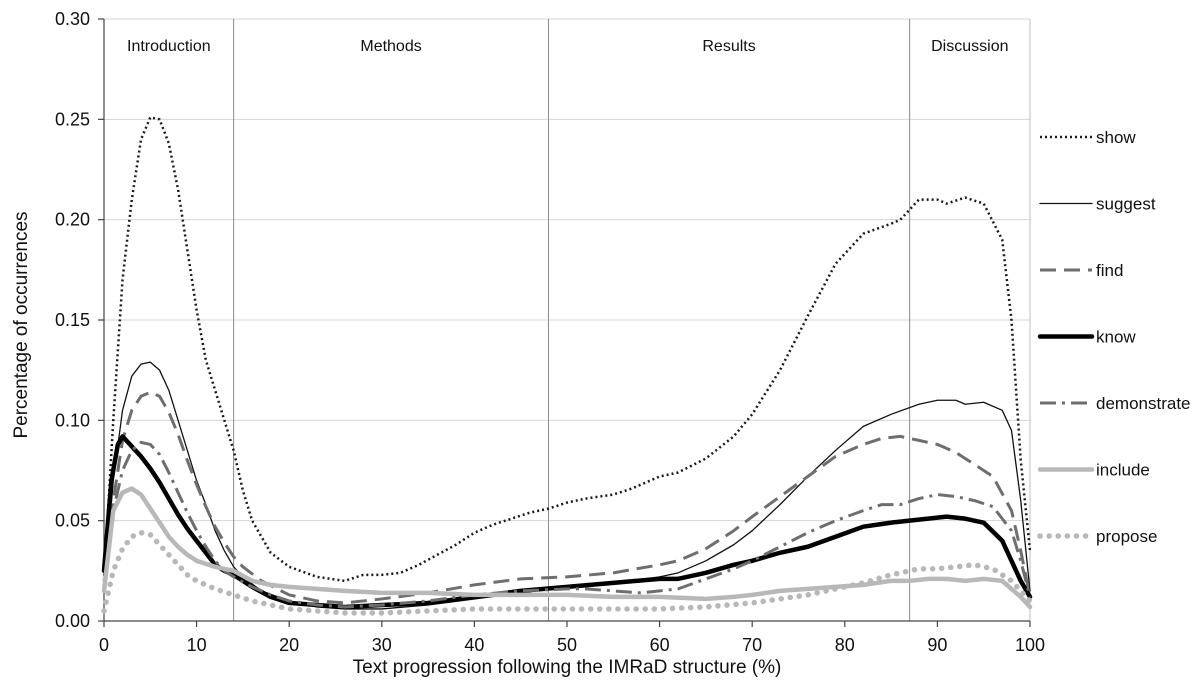  Describe the element at coordinates (1143, 403) in the screenshot. I see `legend-label-demonstrate: demonstrate` at that location.